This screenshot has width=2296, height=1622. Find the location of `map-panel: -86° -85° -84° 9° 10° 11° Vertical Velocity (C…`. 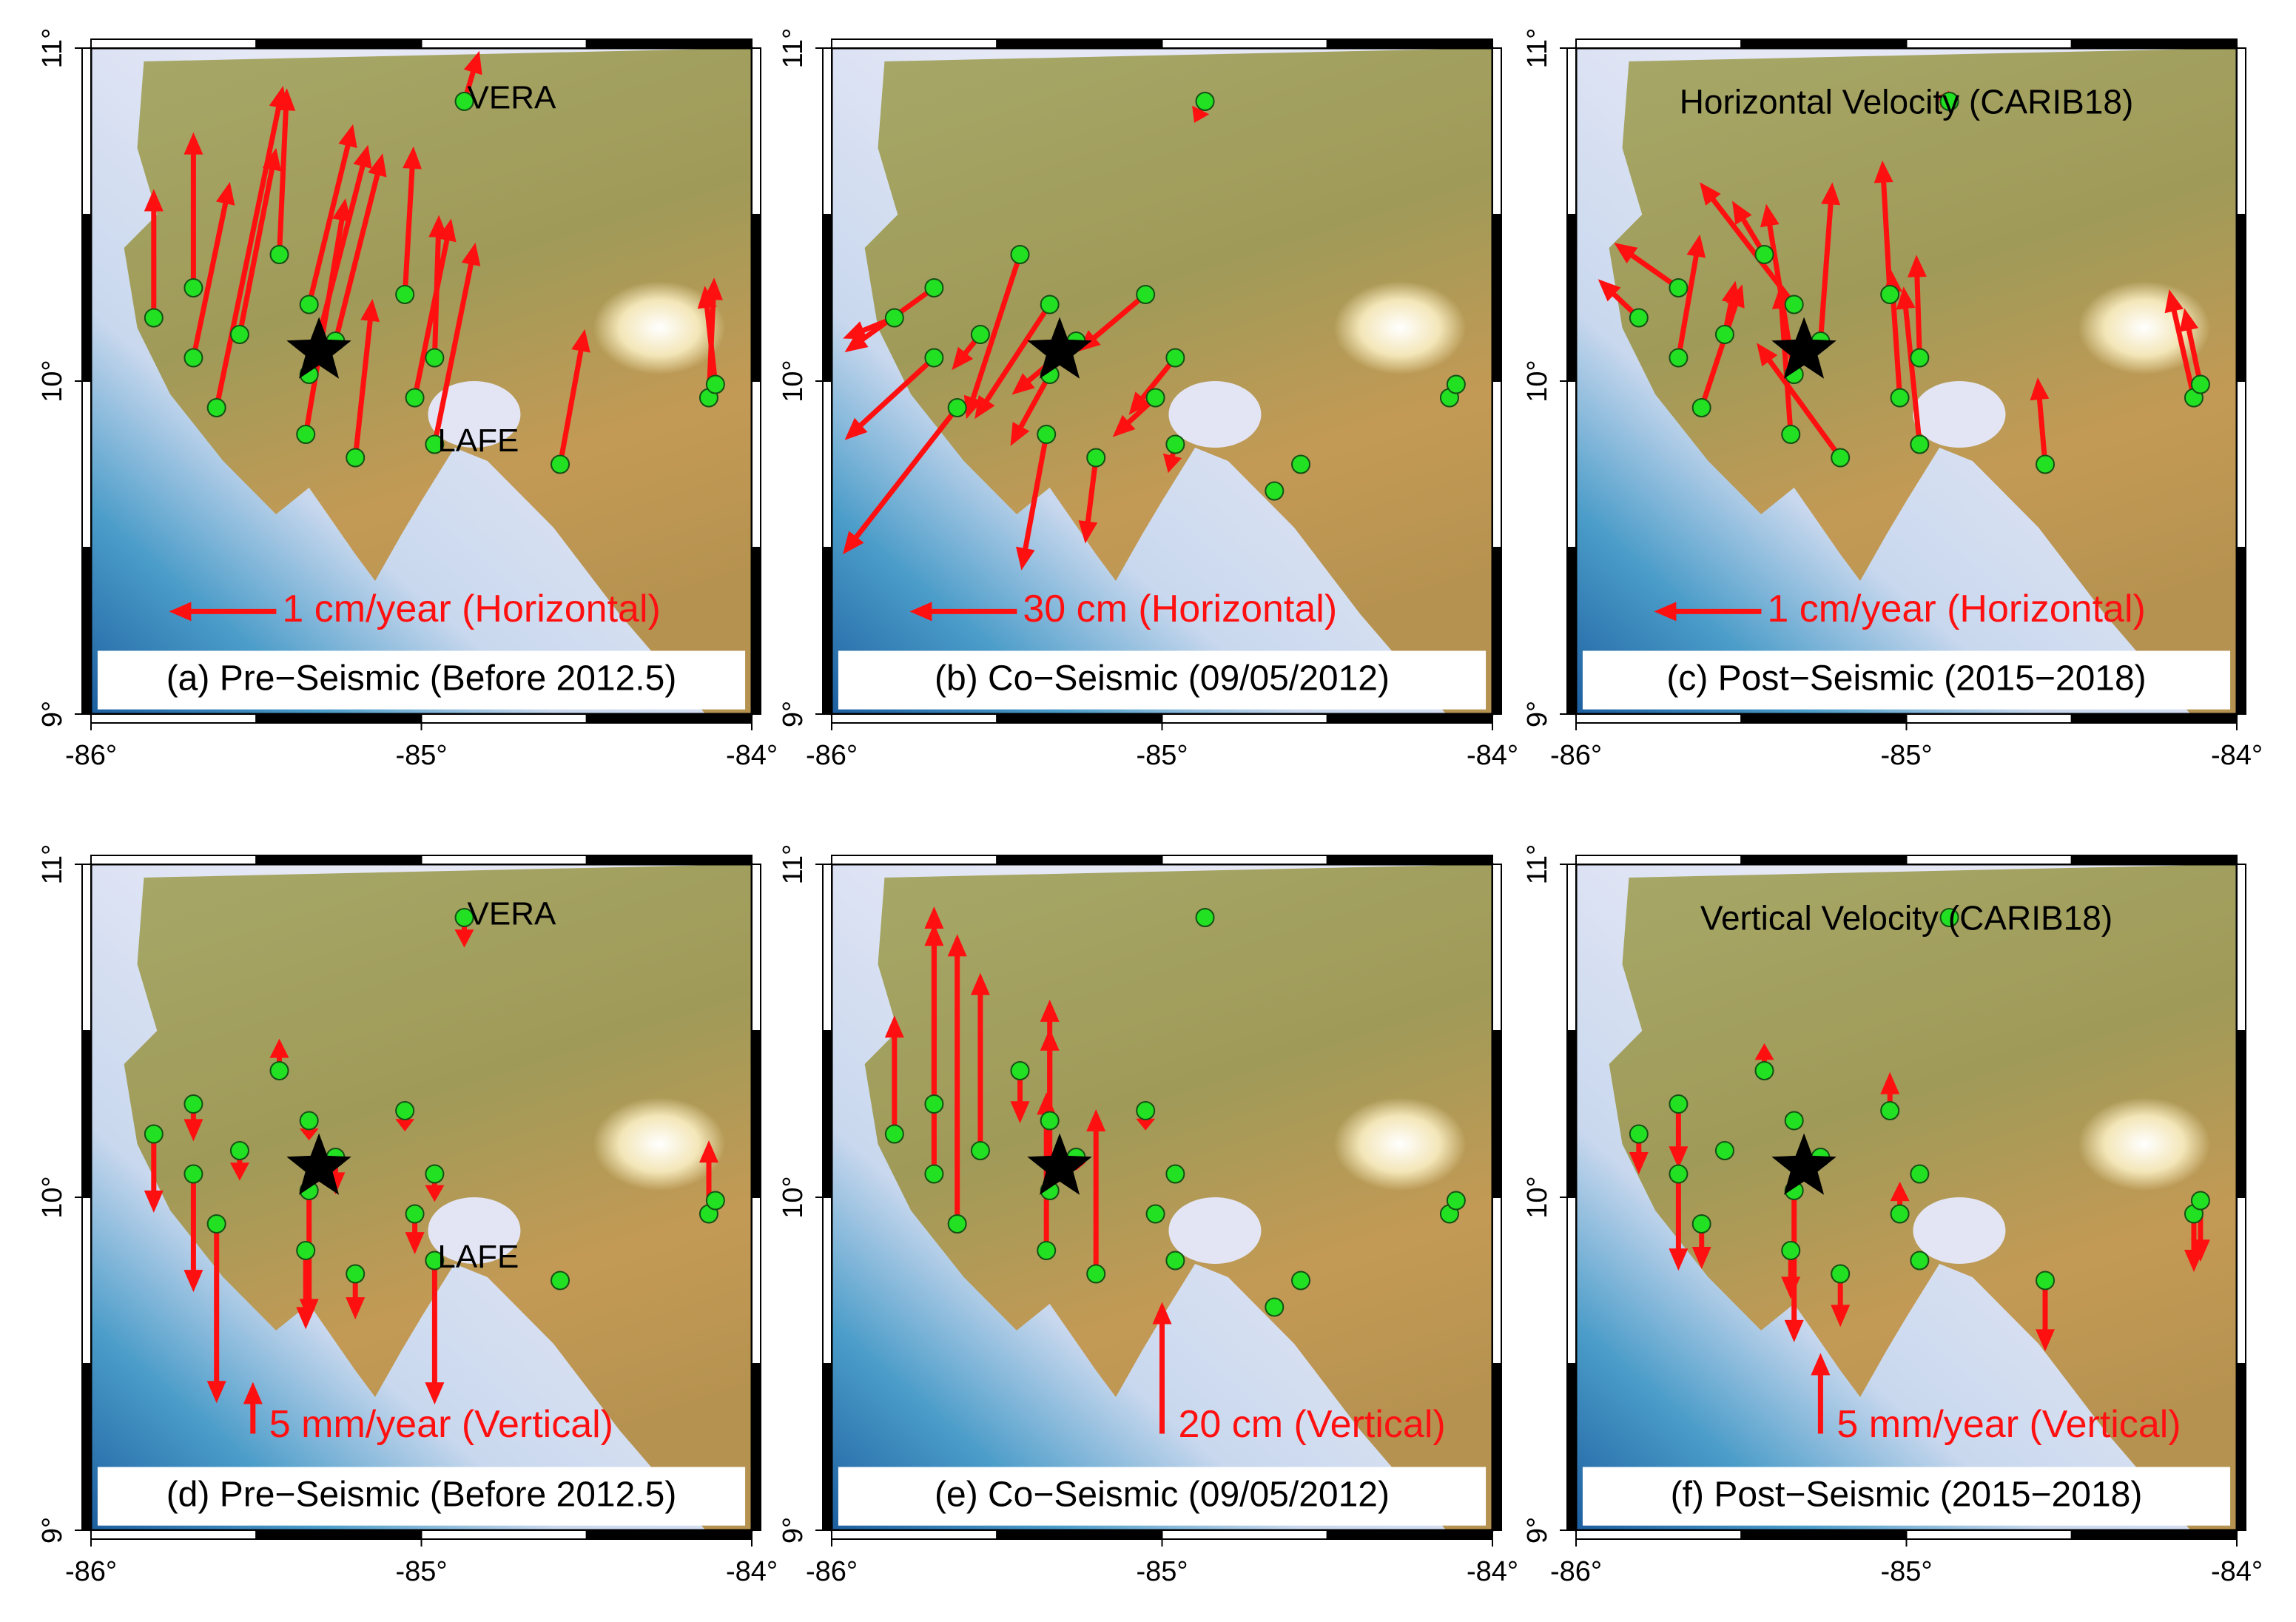

map-panel: -86° -85° -84° 9° 10° 11° Vertical Velocity (C… is located at coordinates (1892, 1215).